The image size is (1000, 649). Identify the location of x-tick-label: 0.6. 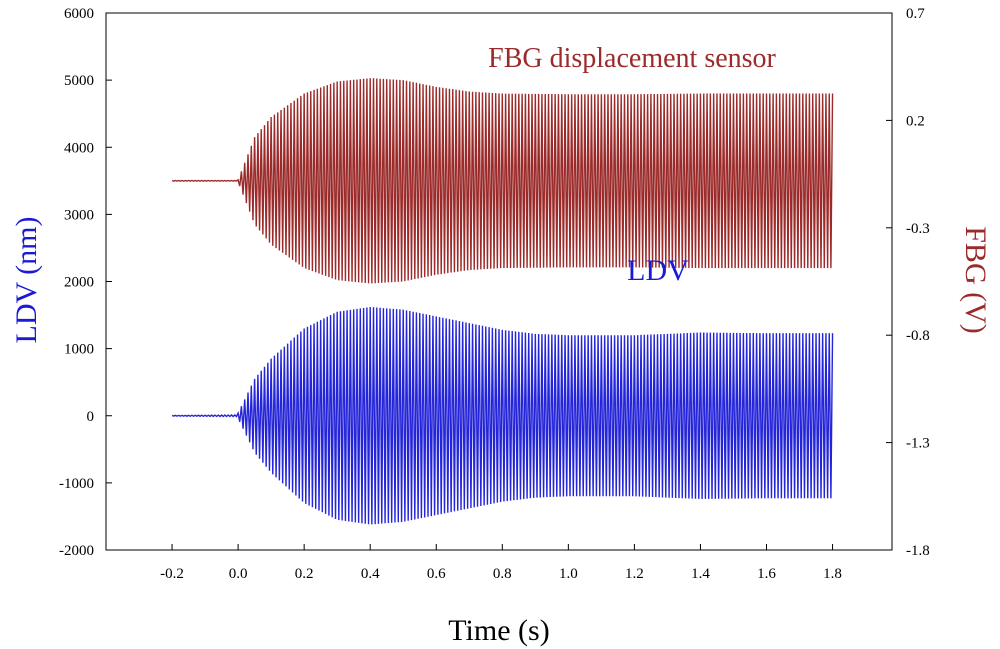
(436, 574).